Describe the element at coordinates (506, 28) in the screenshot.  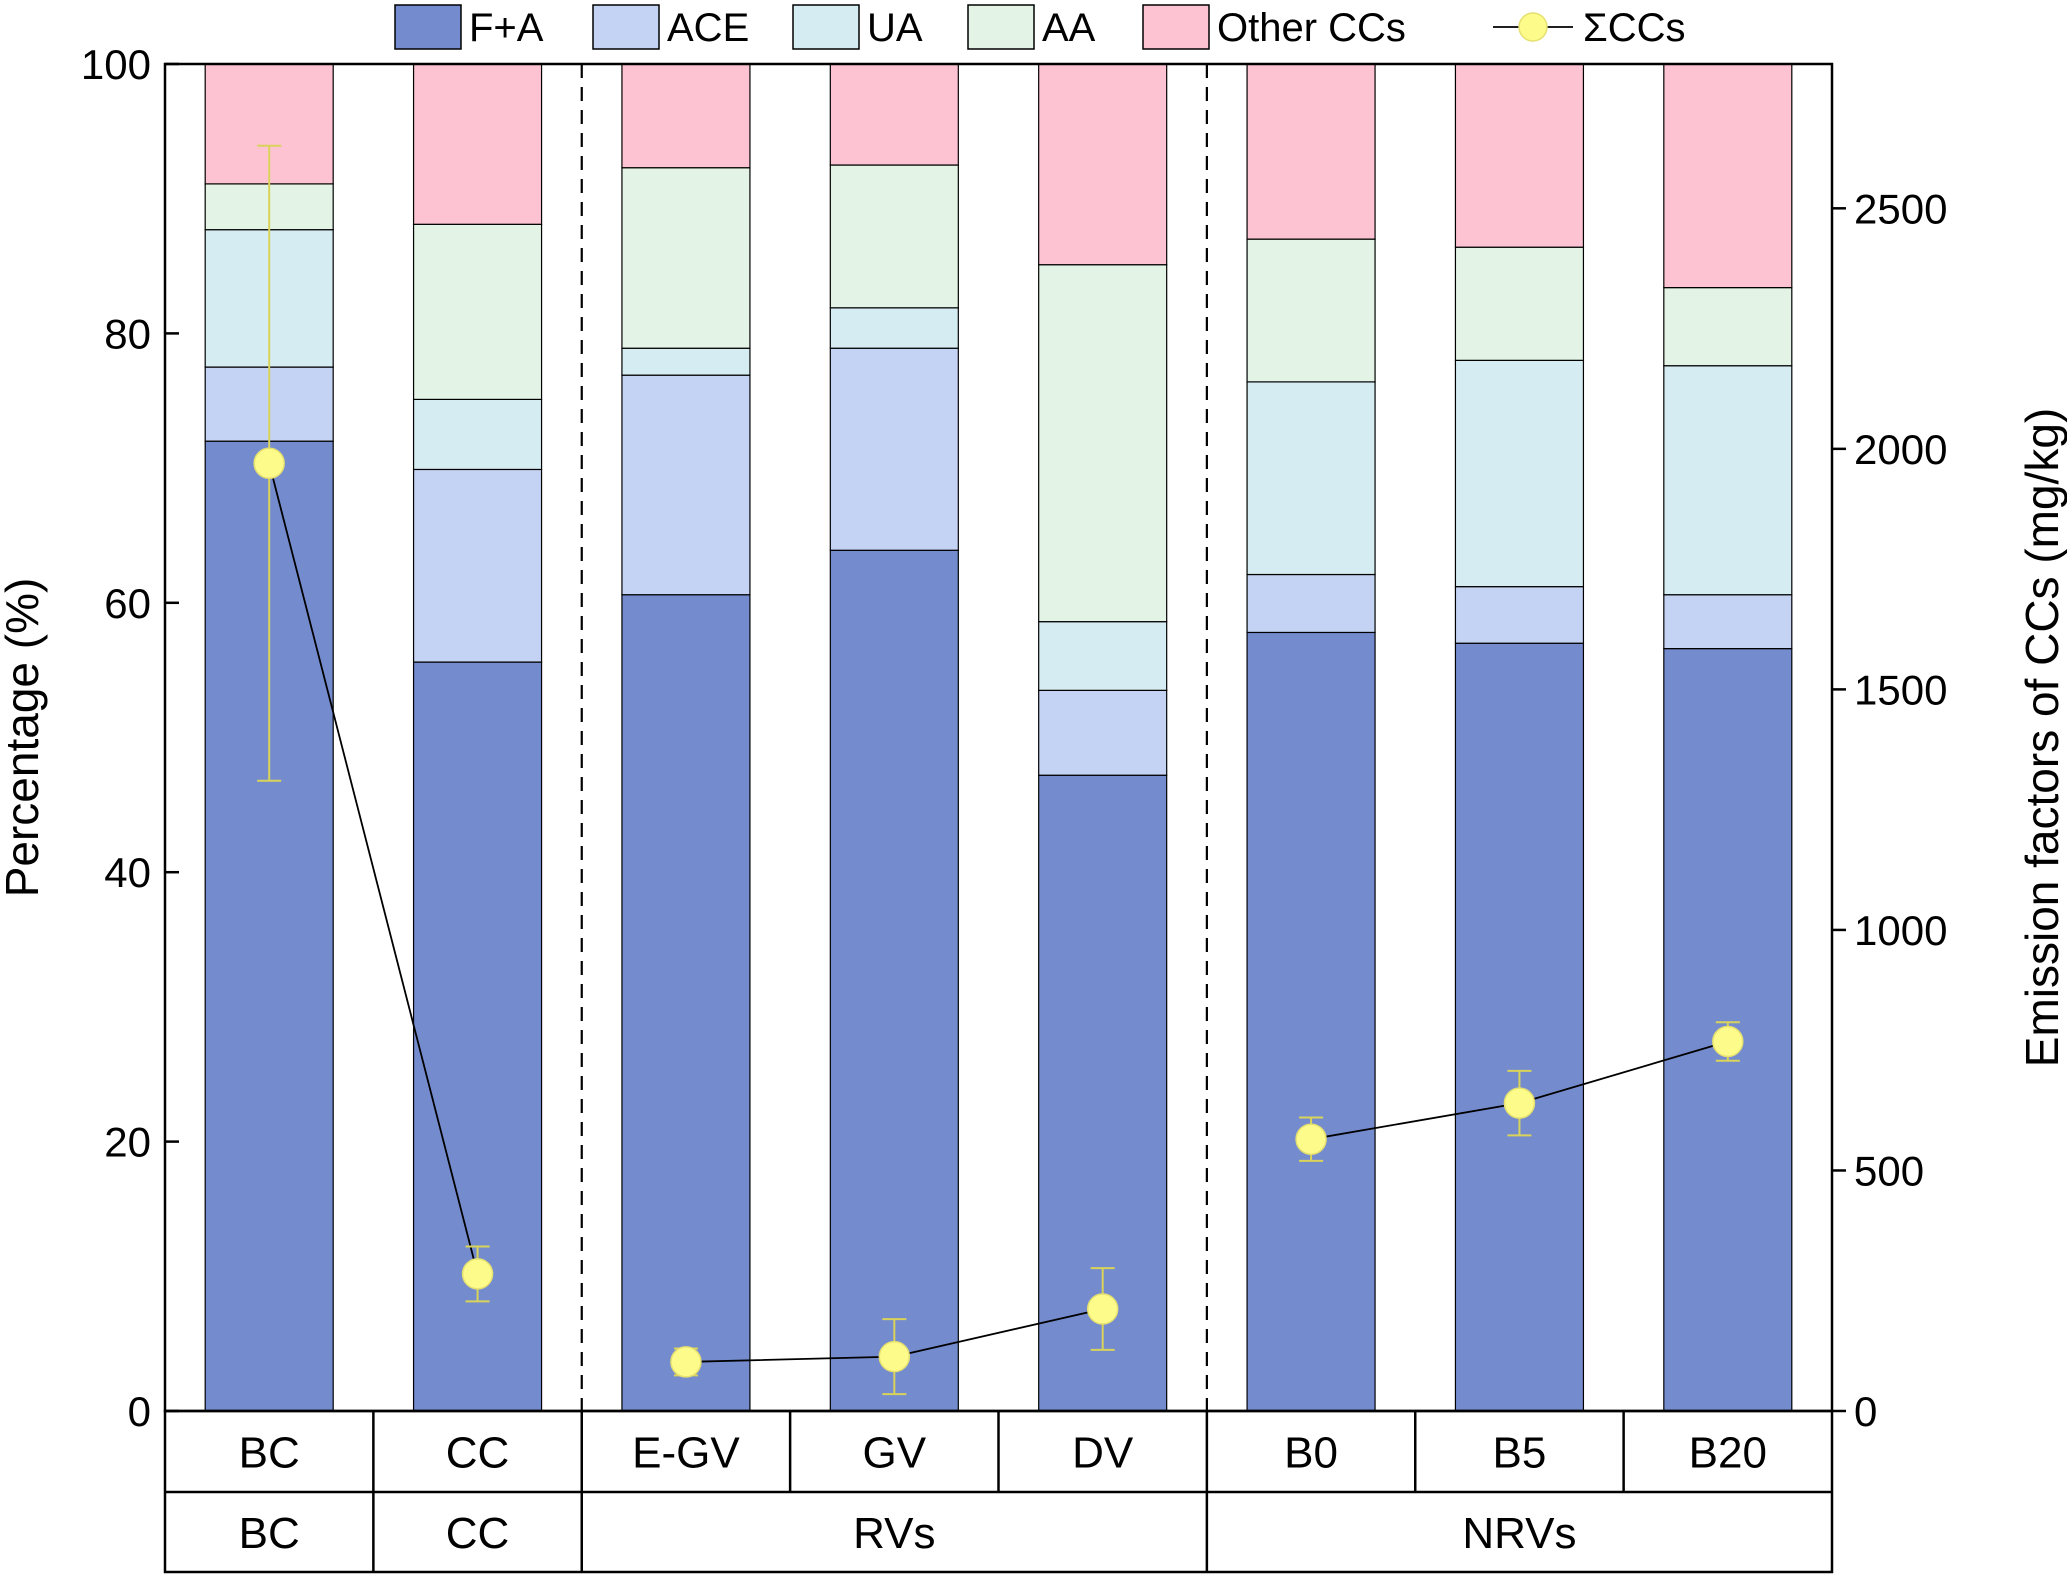
I see `legend-label: F+A` at that location.